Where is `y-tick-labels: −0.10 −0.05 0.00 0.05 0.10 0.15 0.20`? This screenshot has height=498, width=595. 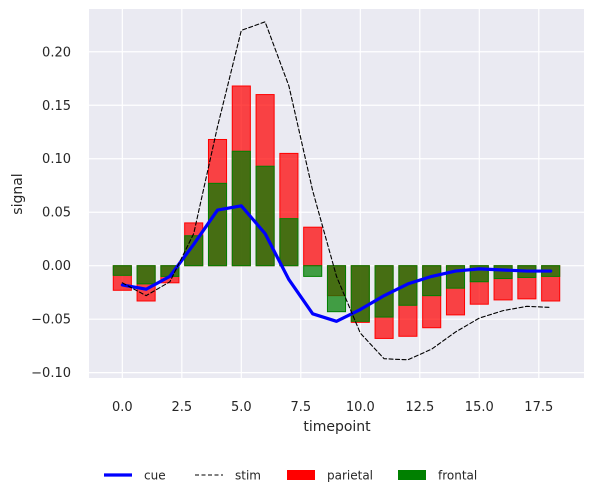
y-tick-labels: −0.10 −0.05 0.00 0.05 0.10 0.15 0.20 is located at coordinates (51, 213).